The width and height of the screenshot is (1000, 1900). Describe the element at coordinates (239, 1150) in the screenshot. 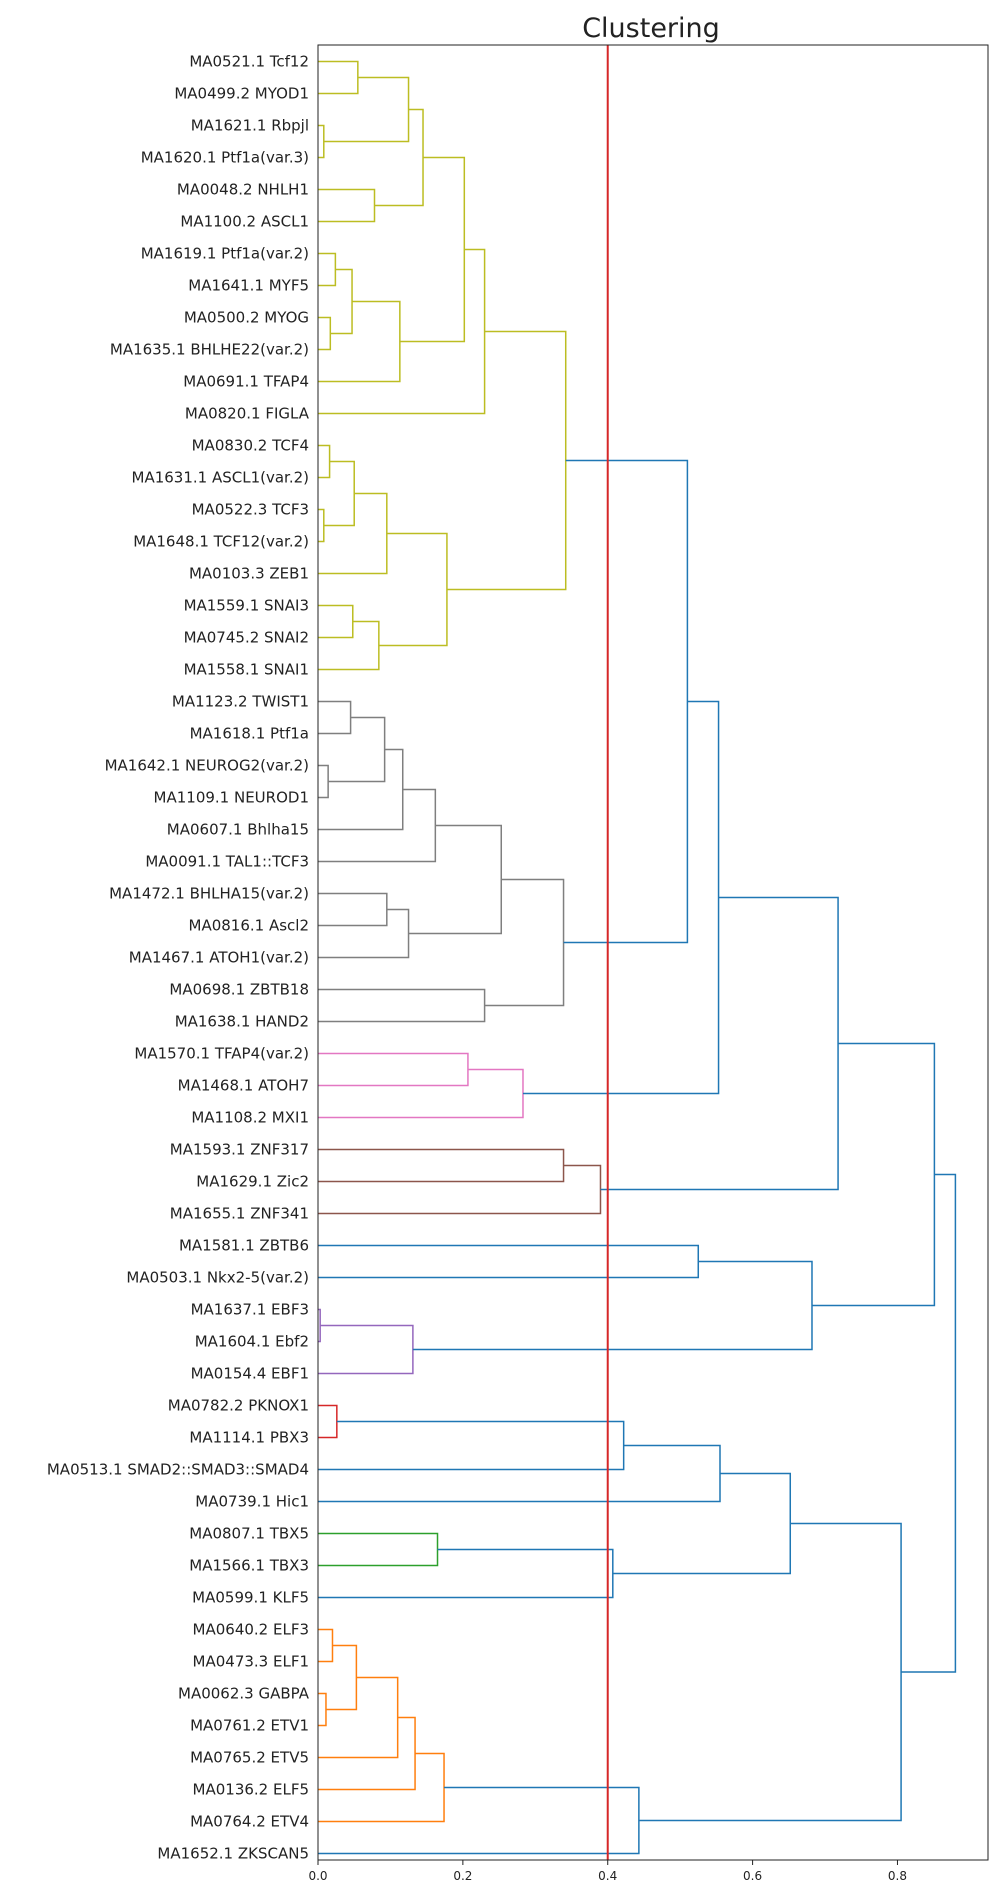

I see `leaf-label-ma1593-1-znf317: MA1593.1 ZNF317` at that location.